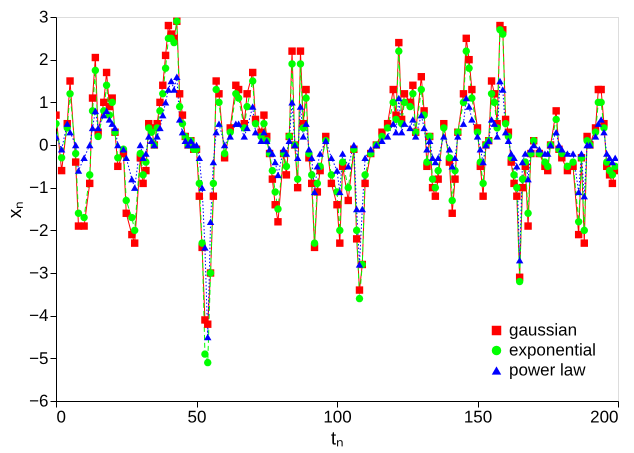 Image resolution: width=634 pixels, height=453 pixels. I want to click on y-tick-label: −3, so click(38, 273).